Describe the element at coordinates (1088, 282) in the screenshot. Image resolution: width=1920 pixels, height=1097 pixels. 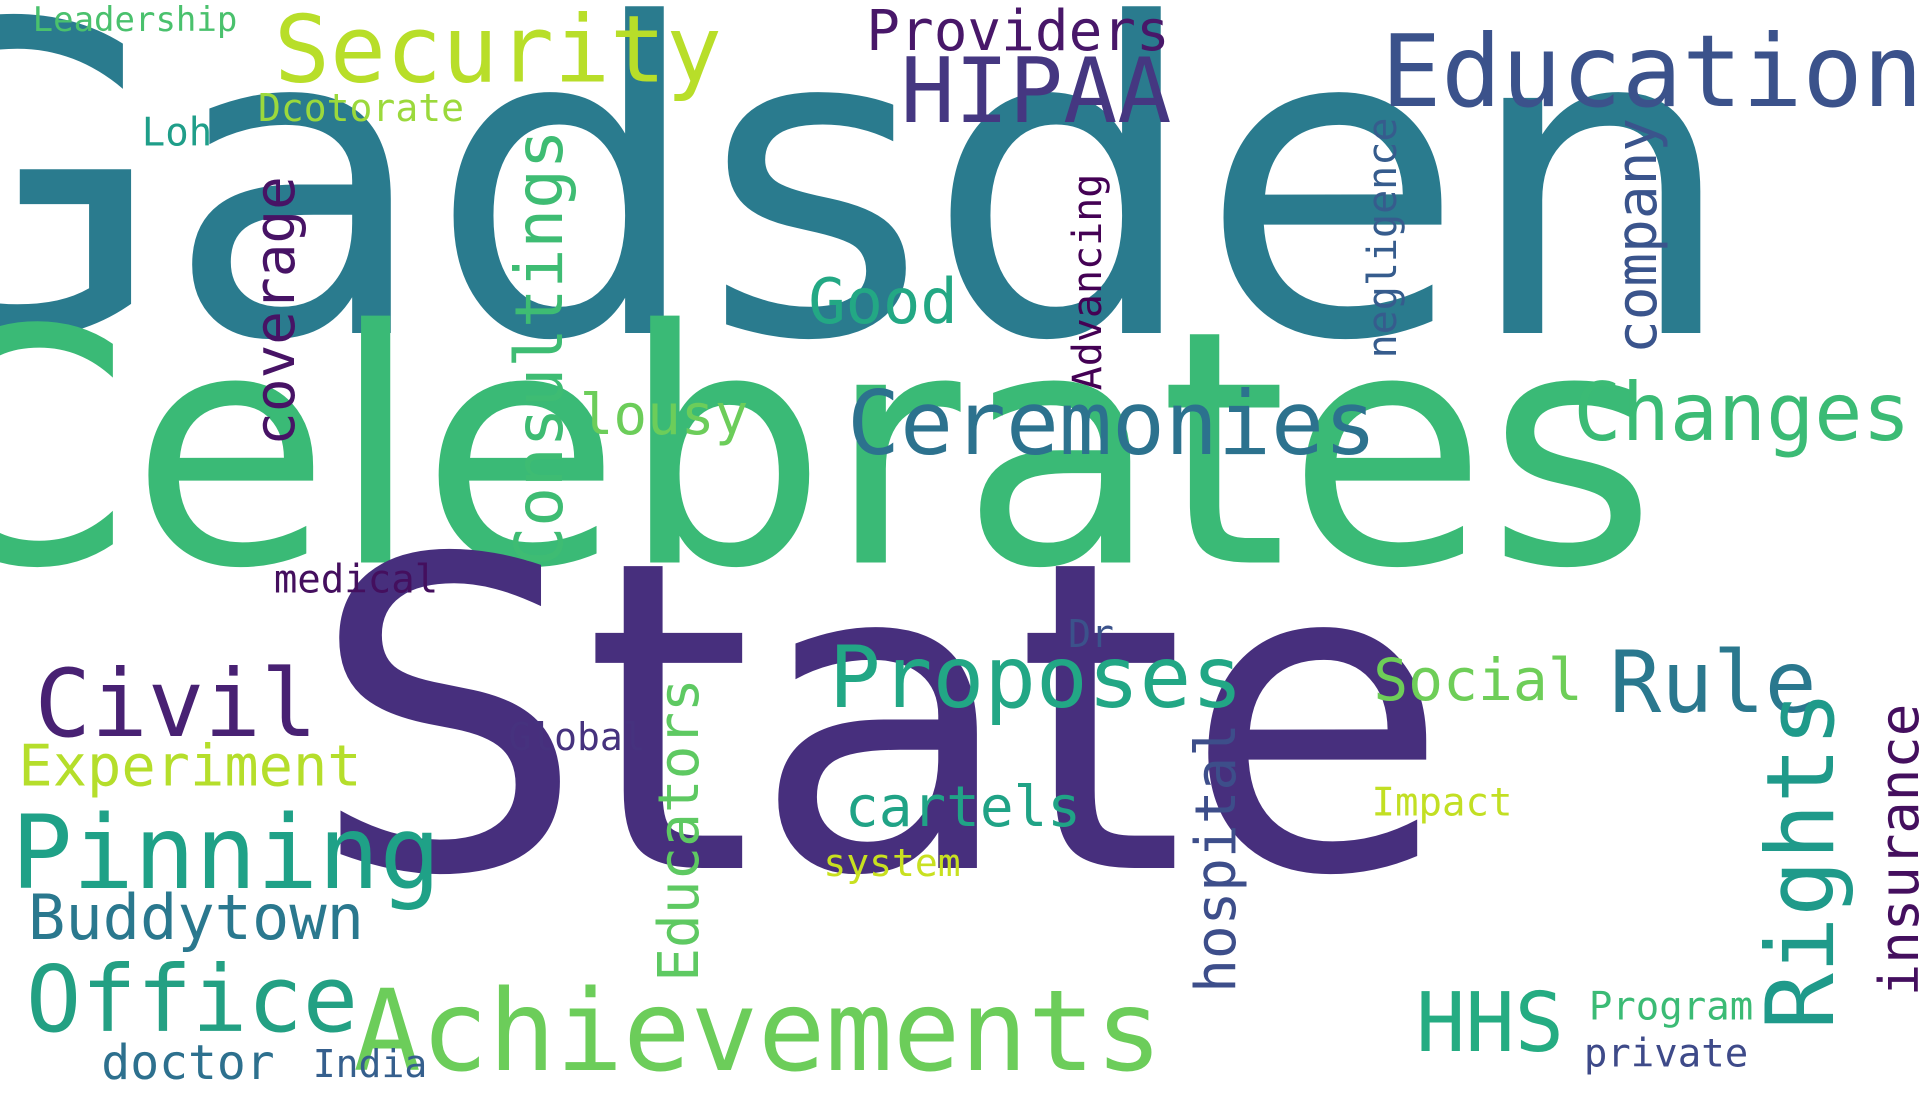
I see `word-advancing: Advancing` at that location.